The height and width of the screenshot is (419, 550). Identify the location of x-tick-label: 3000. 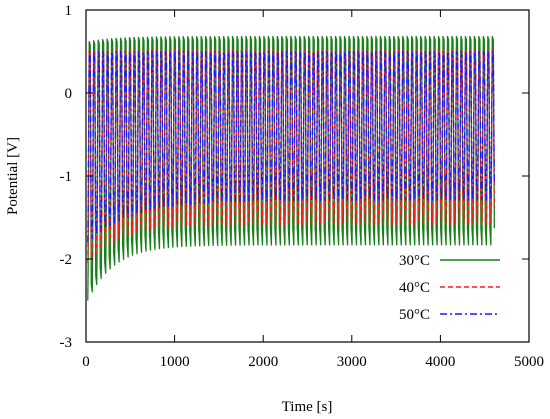
(352, 362).